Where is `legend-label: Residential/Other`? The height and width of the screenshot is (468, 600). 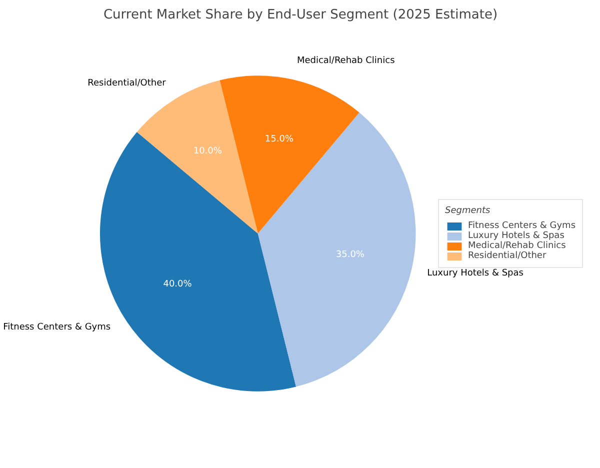 legend-label: Residential/Other is located at coordinates (507, 256).